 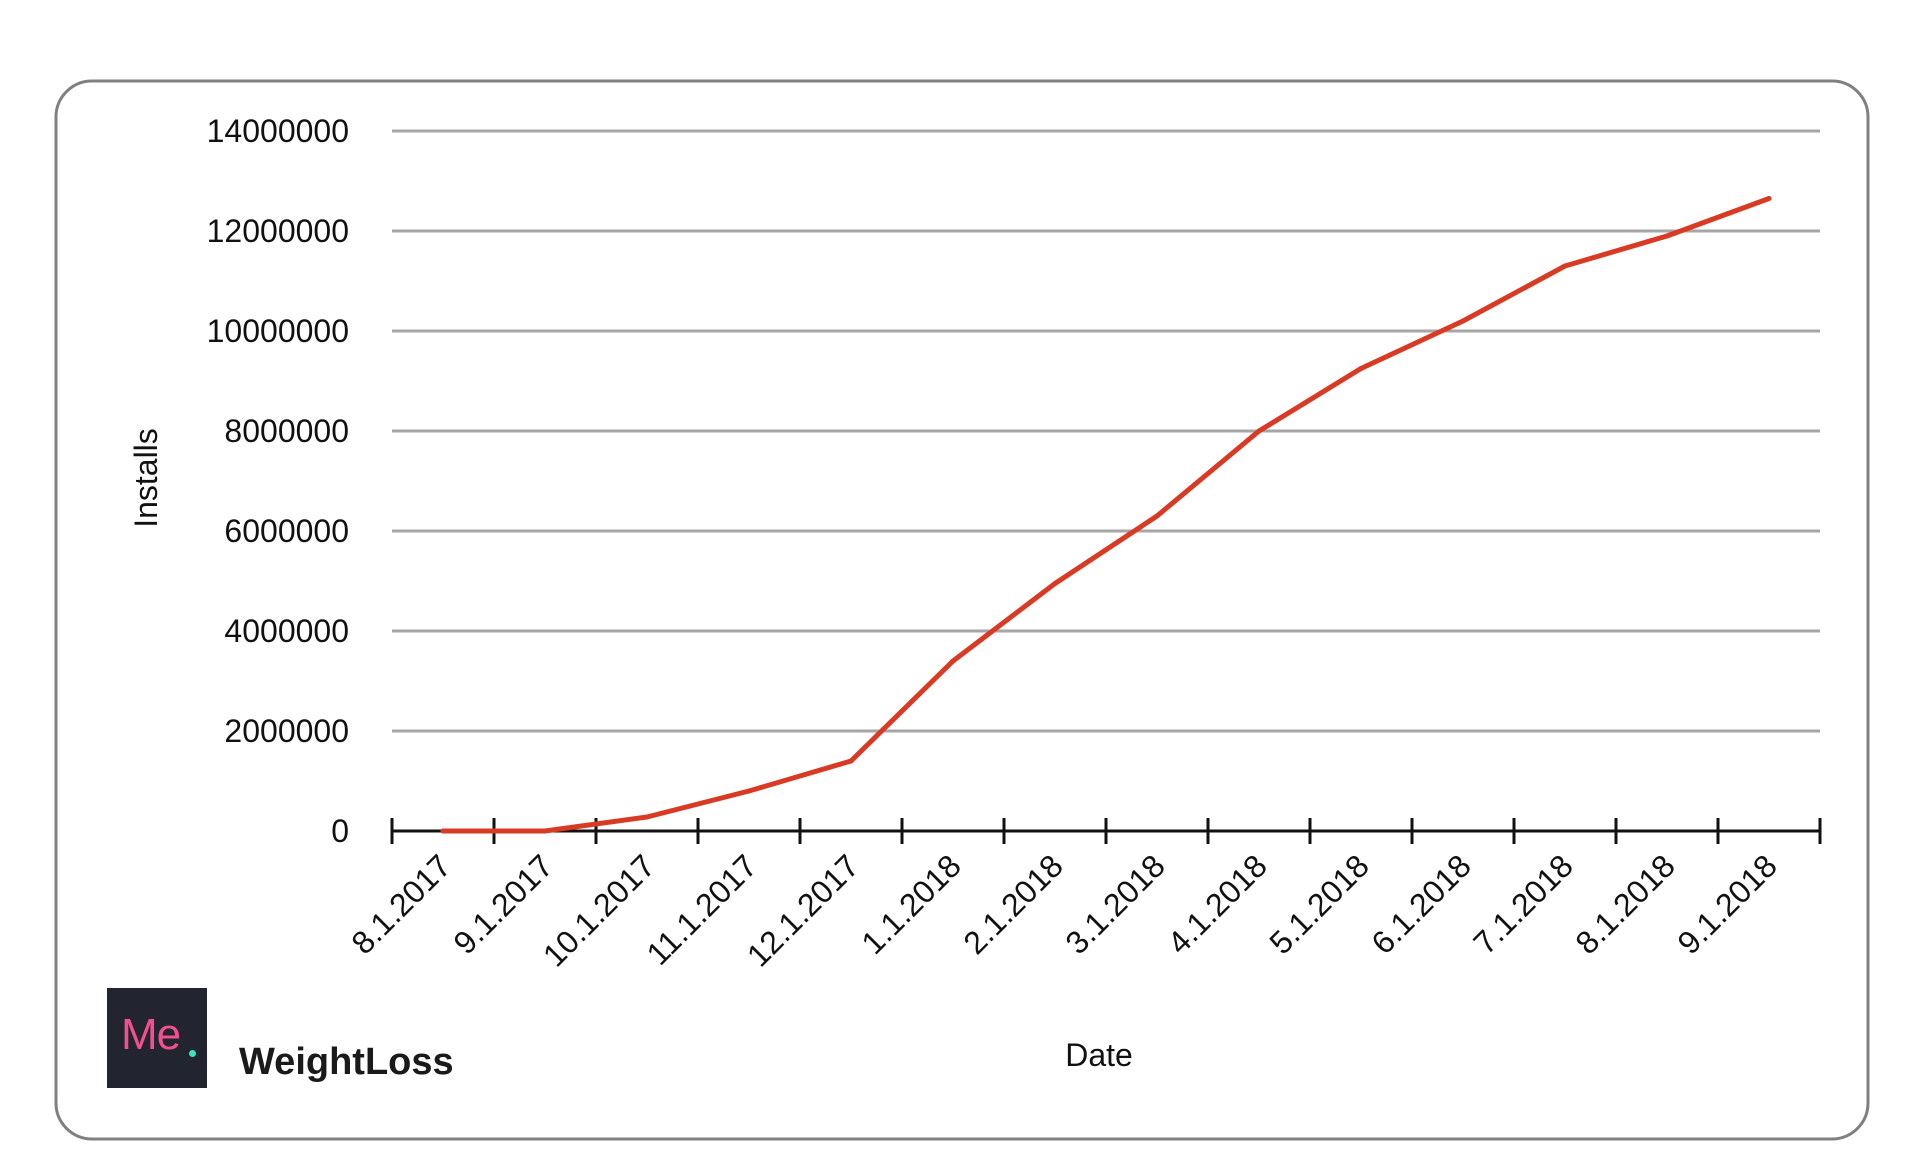 What do you see at coordinates (286, 431) in the screenshot?
I see `y-tick-label: 8000000` at bounding box center [286, 431].